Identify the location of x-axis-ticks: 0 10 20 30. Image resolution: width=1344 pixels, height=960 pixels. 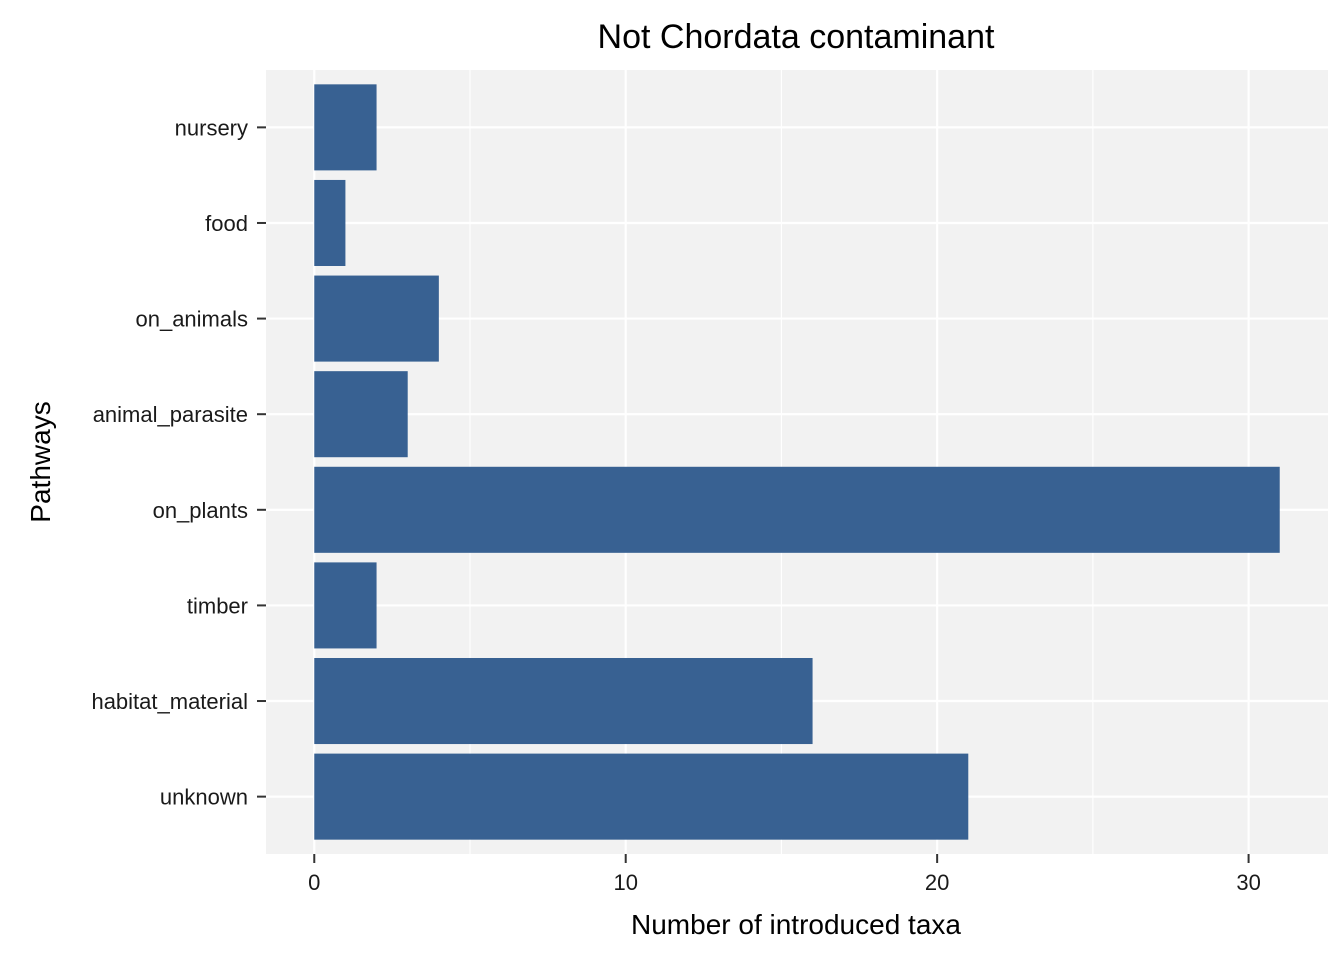
(784, 874).